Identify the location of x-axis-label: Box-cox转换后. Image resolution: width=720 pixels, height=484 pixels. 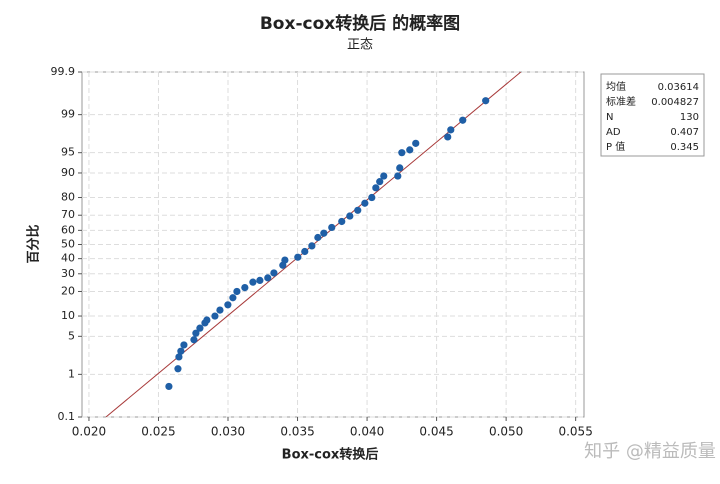
(330, 455).